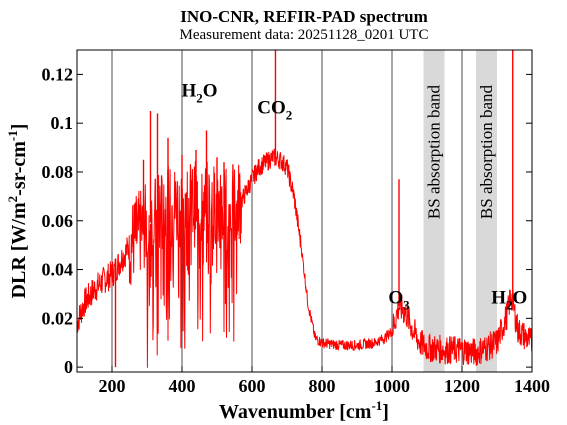  What do you see at coordinates (509, 300) in the screenshot?
I see `annotation-4: H2O` at bounding box center [509, 300].